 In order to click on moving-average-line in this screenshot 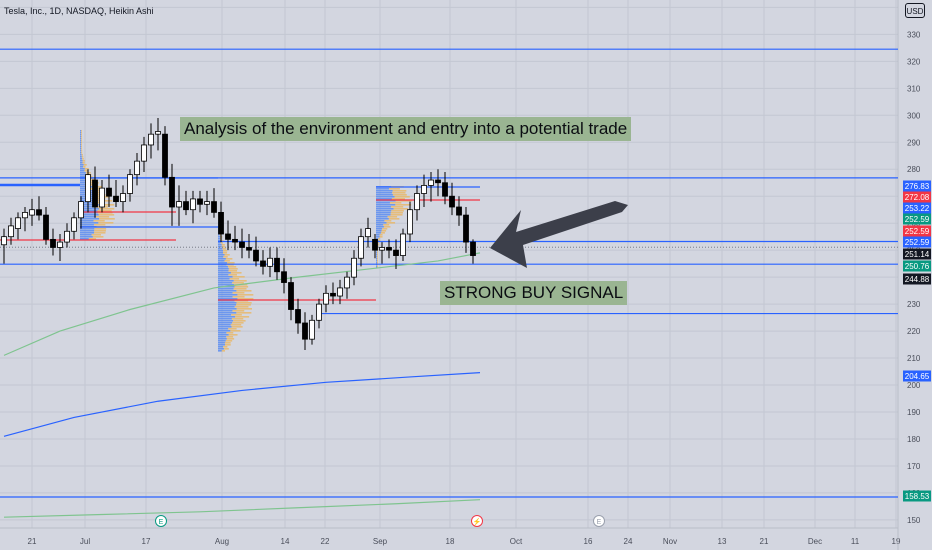, I will do `click(242, 404)`.